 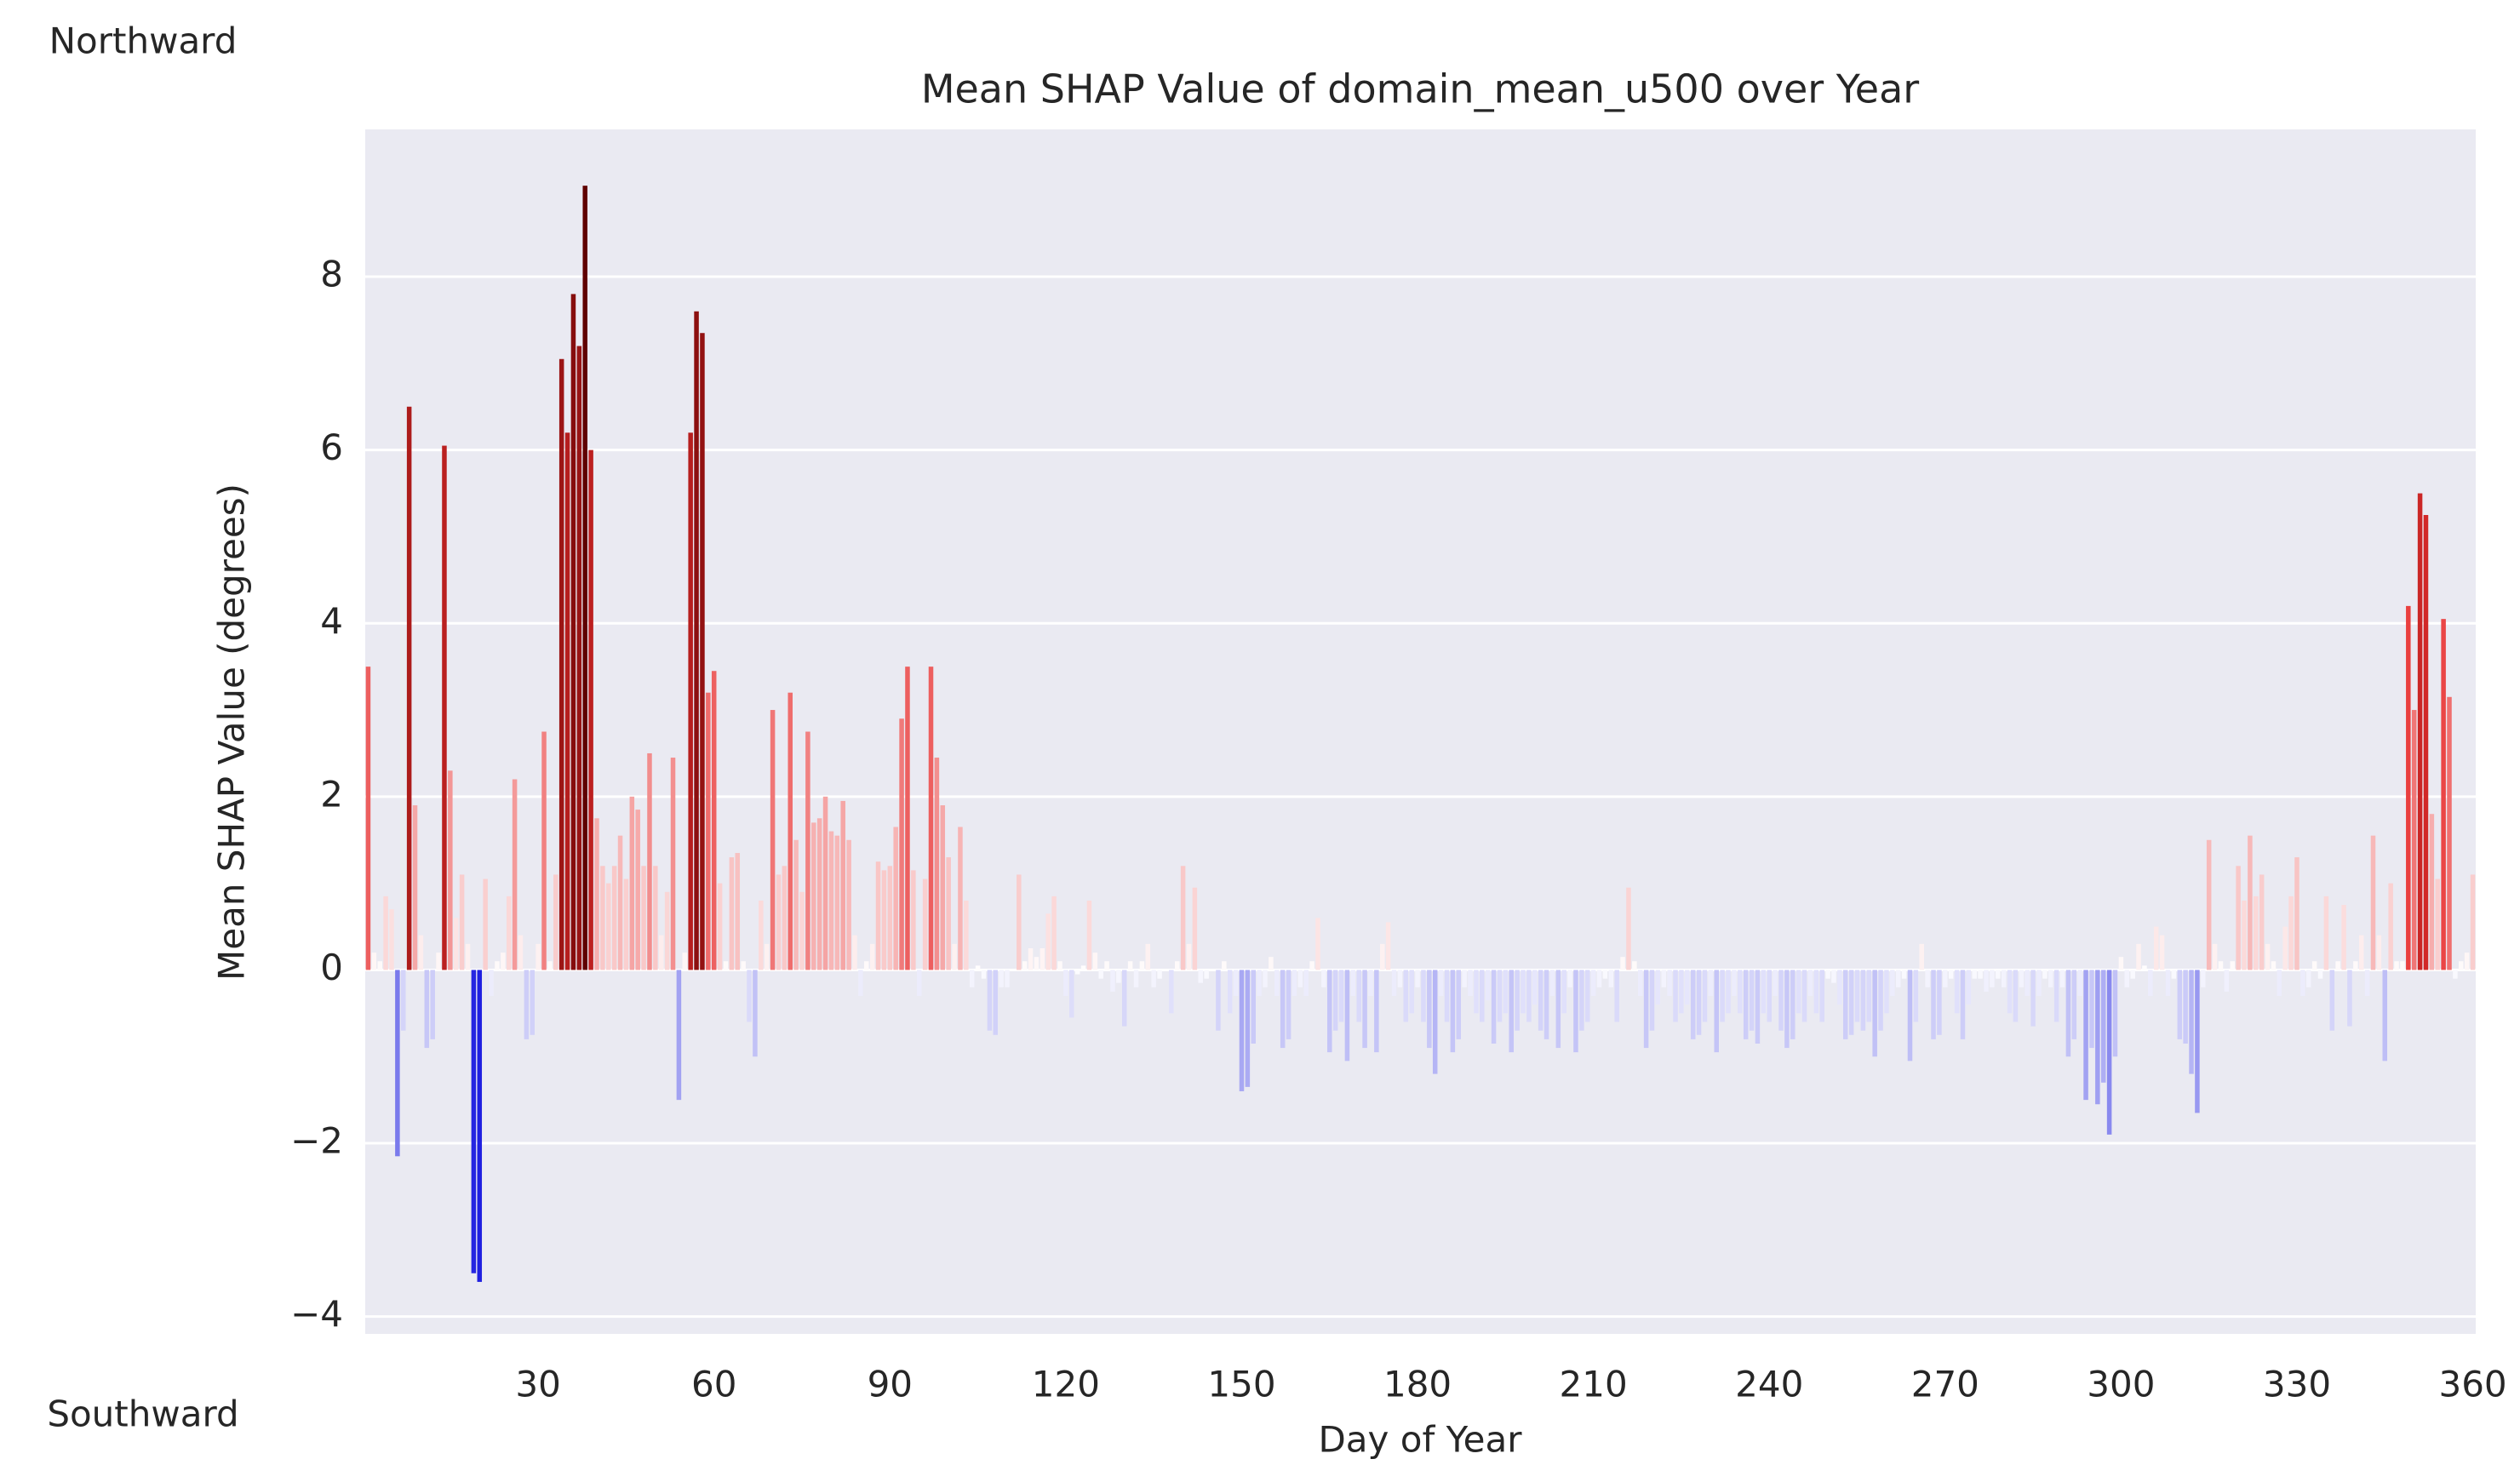 I want to click on x-tick-label: 180, so click(x=1417, y=1384).